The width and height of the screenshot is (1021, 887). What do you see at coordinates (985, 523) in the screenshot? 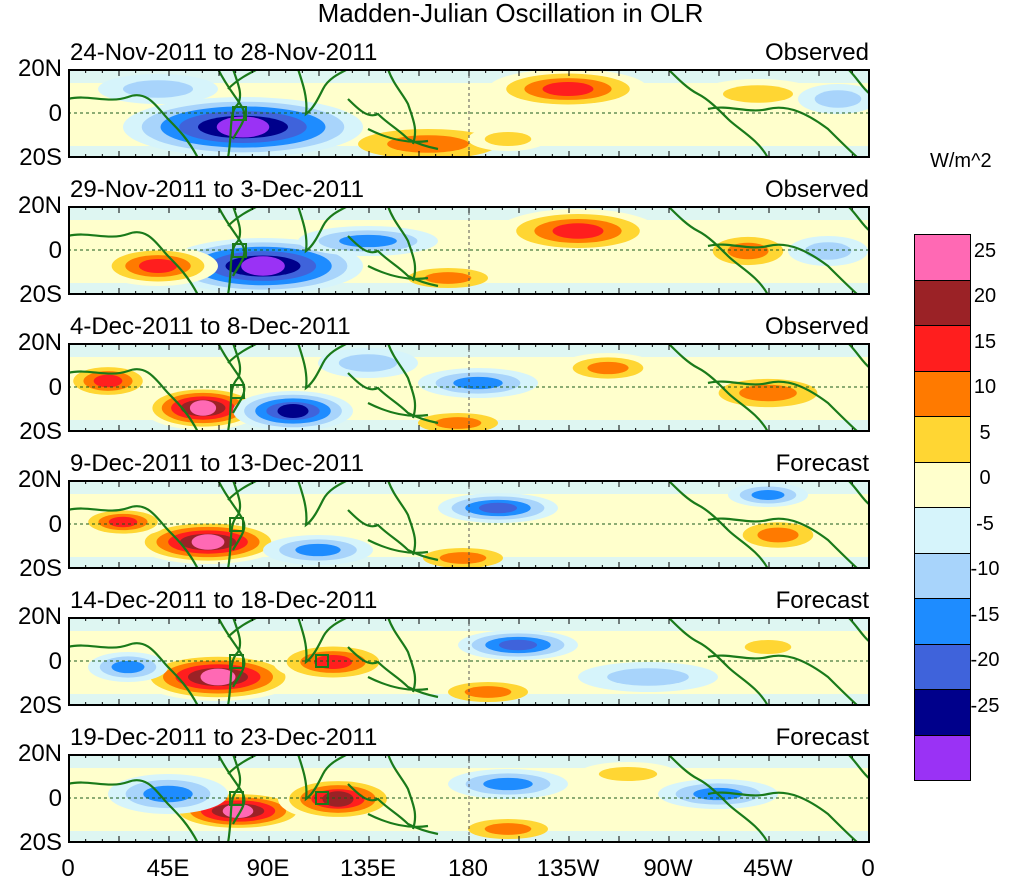
I see `legend-label: -5` at bounding box center [985, 523].